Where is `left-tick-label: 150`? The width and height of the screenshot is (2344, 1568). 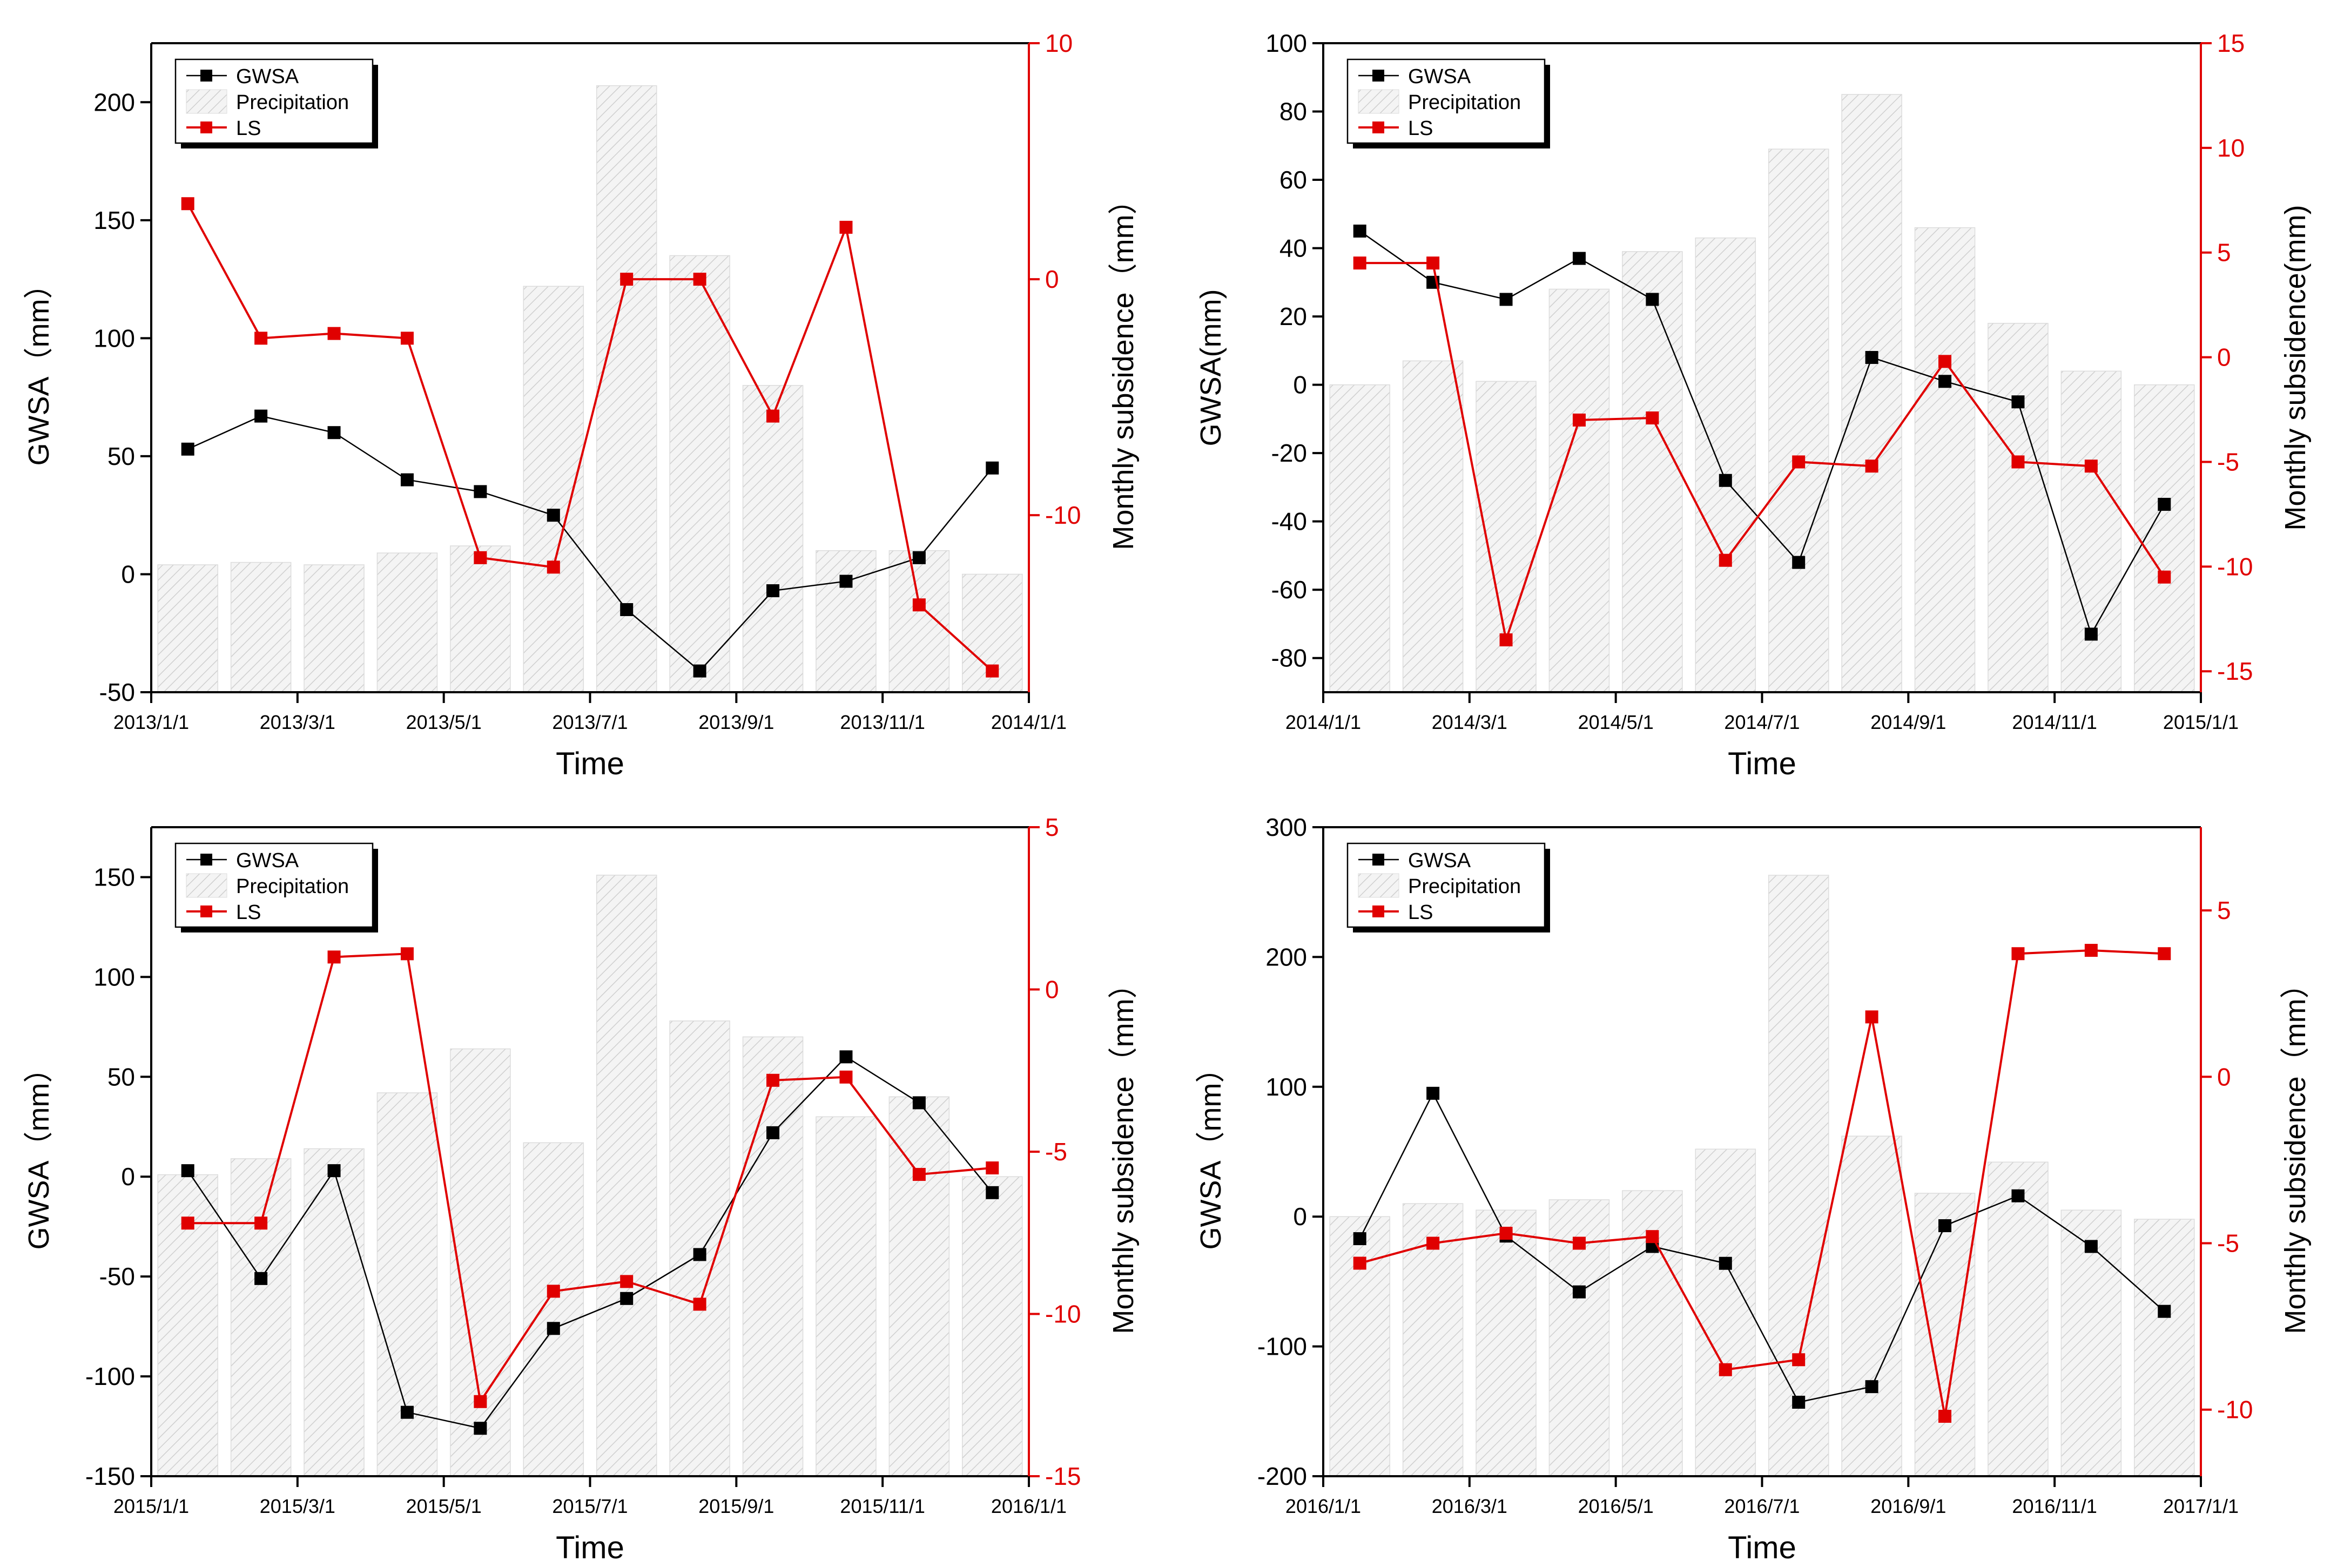
left-tick-label: 150 is located at coordinates (114, 877).